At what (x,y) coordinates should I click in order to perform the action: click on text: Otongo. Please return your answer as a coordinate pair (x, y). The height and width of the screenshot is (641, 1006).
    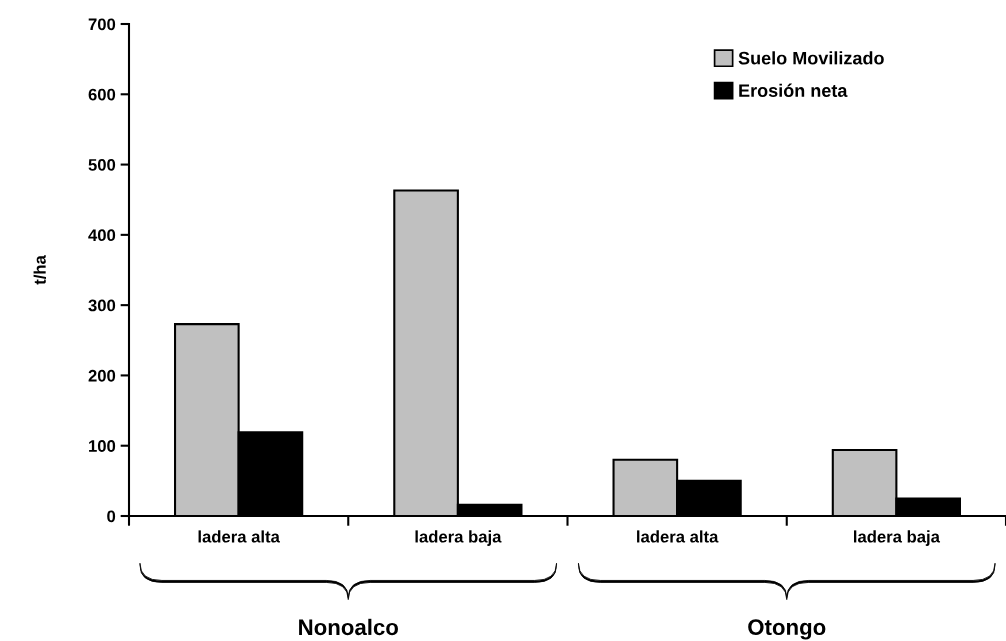
    Looking at the image, I should click on (787, 629).